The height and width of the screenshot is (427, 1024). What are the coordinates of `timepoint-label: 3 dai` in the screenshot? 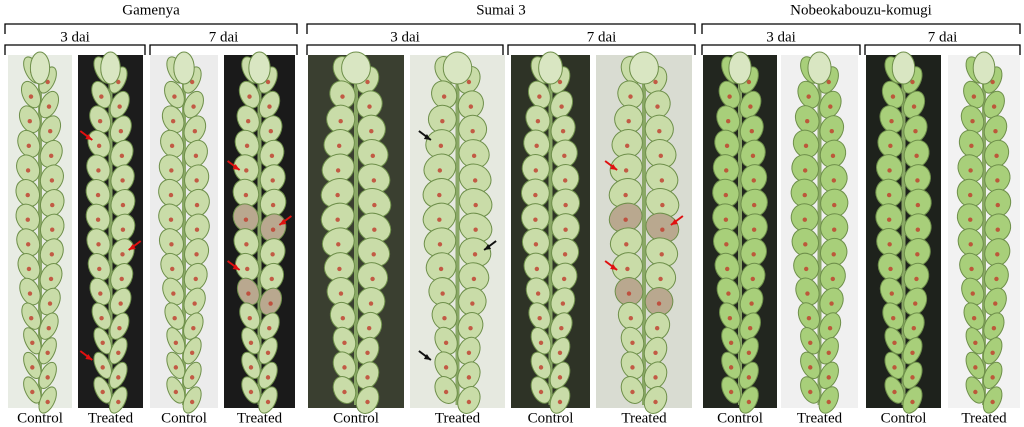 It's located at (781, 37).